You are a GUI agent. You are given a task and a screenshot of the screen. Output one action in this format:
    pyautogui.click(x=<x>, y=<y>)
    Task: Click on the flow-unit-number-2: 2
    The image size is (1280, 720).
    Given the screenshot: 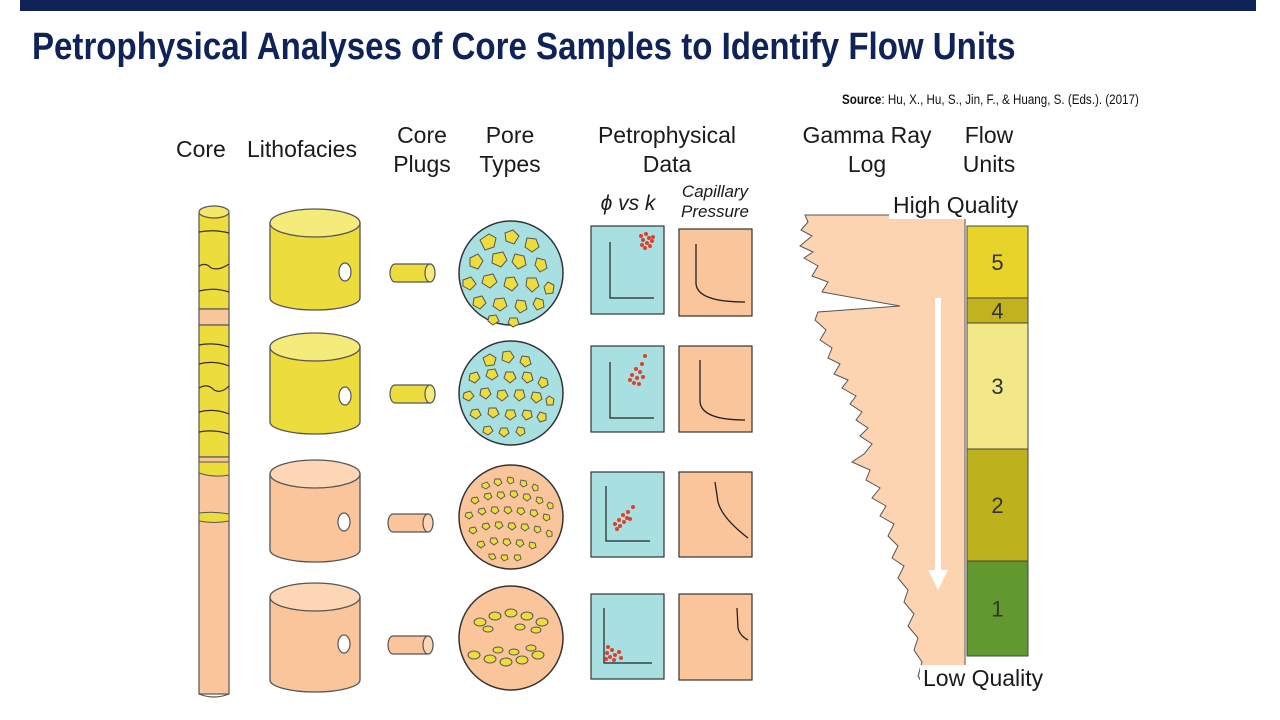 What is the action you would take?
    pyautogui.click(x=997, y=505)
    